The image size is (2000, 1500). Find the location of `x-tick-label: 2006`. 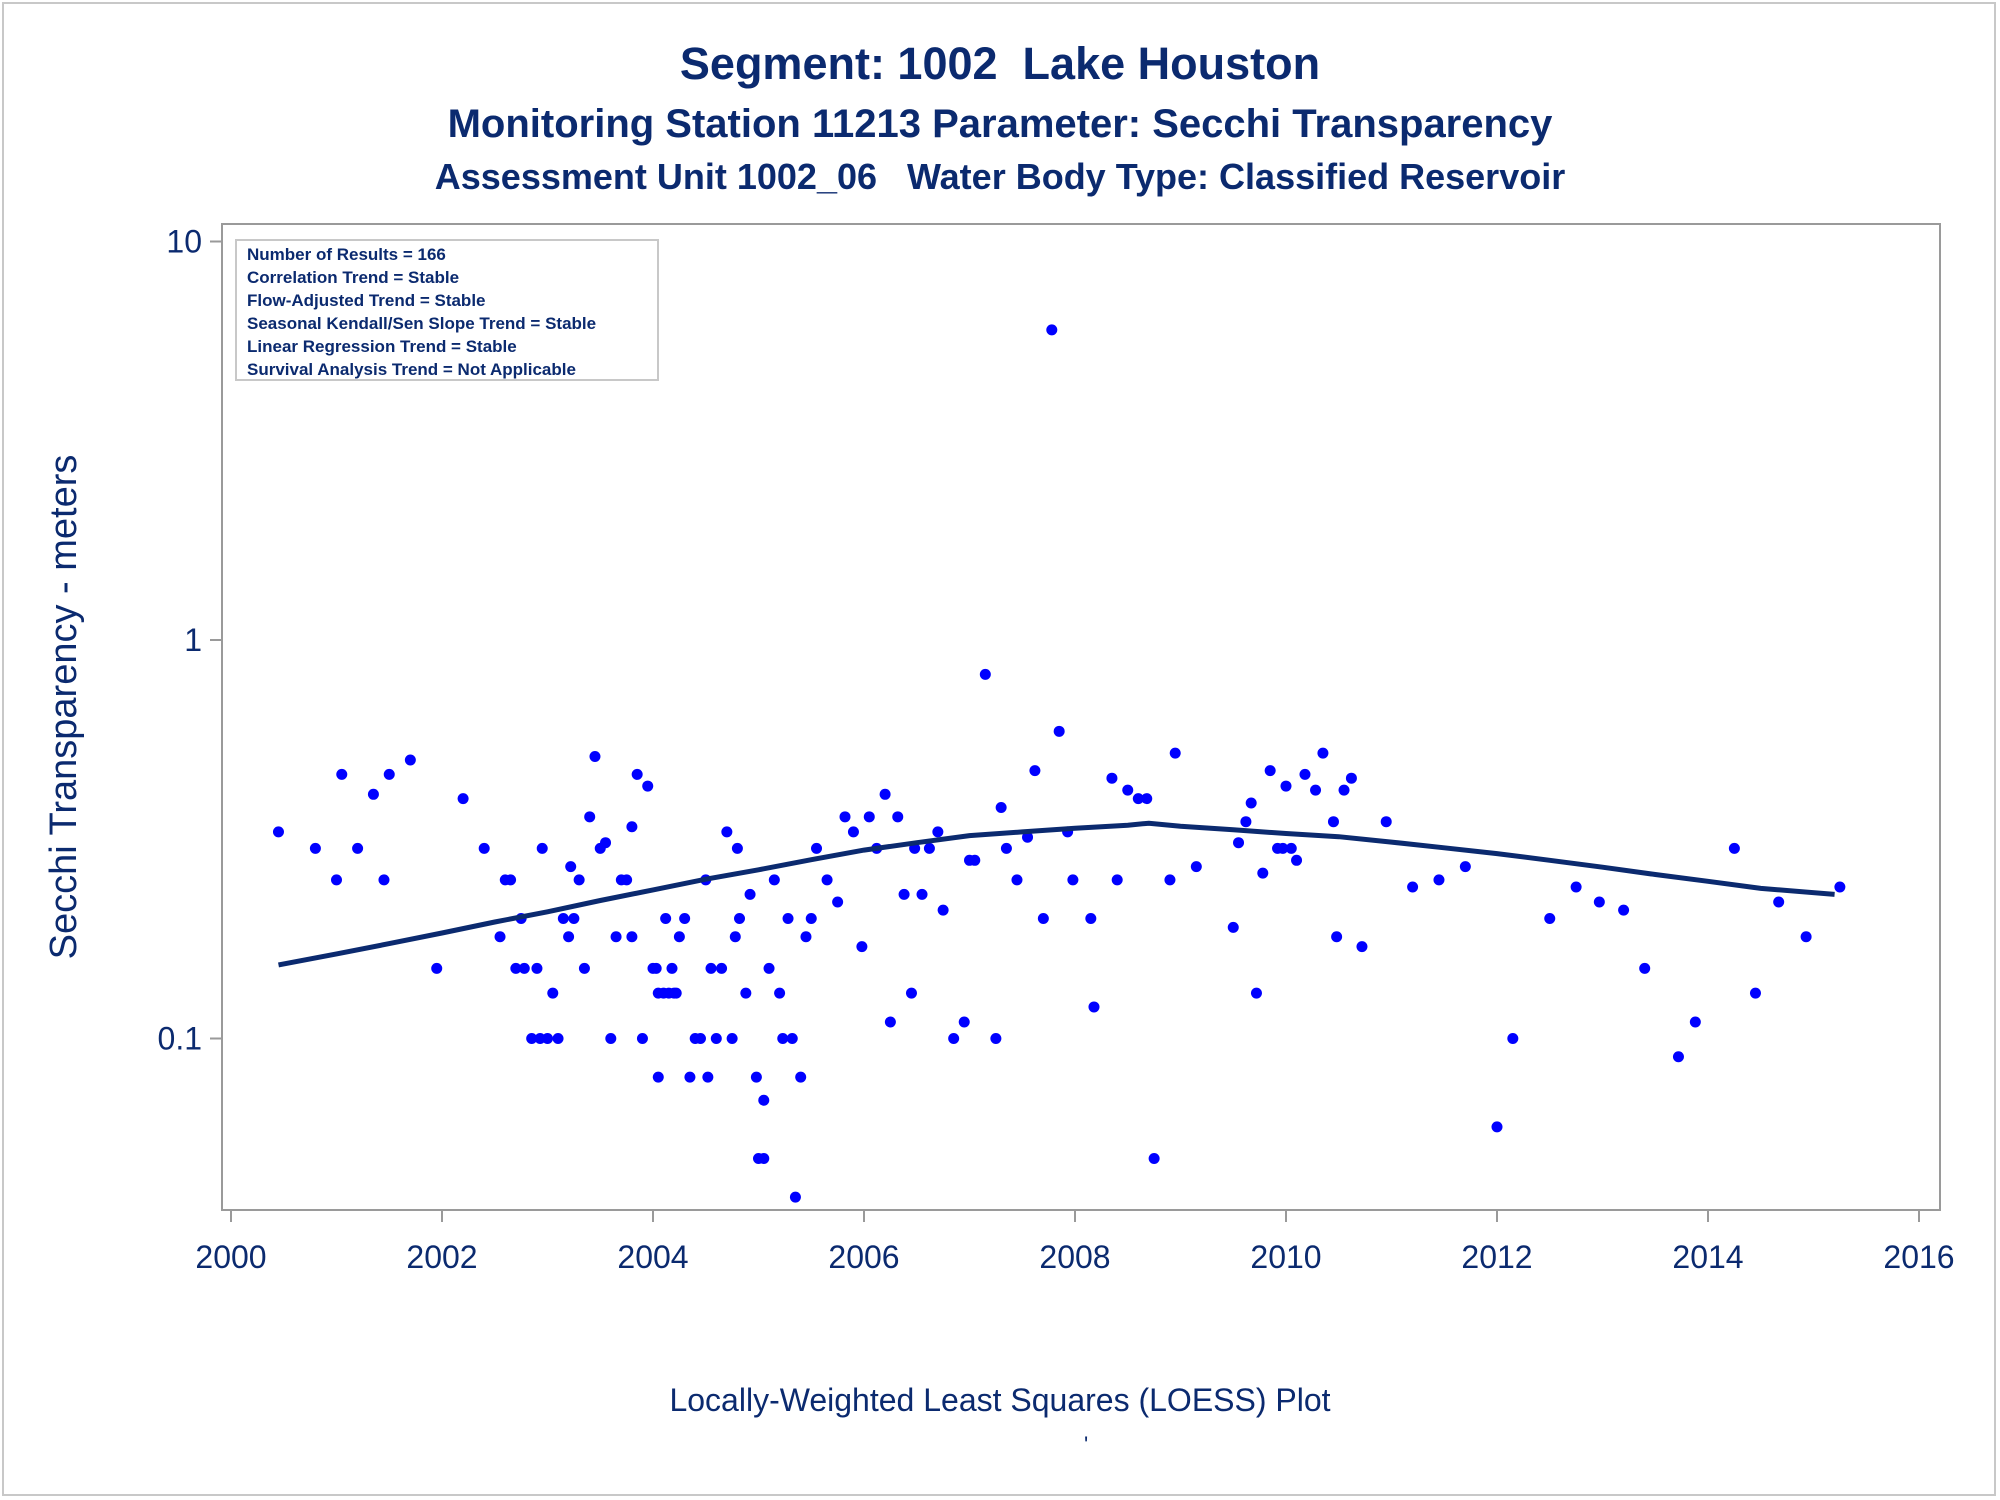

x-tick-label: 2006 is located at coordinates (863, 1257).